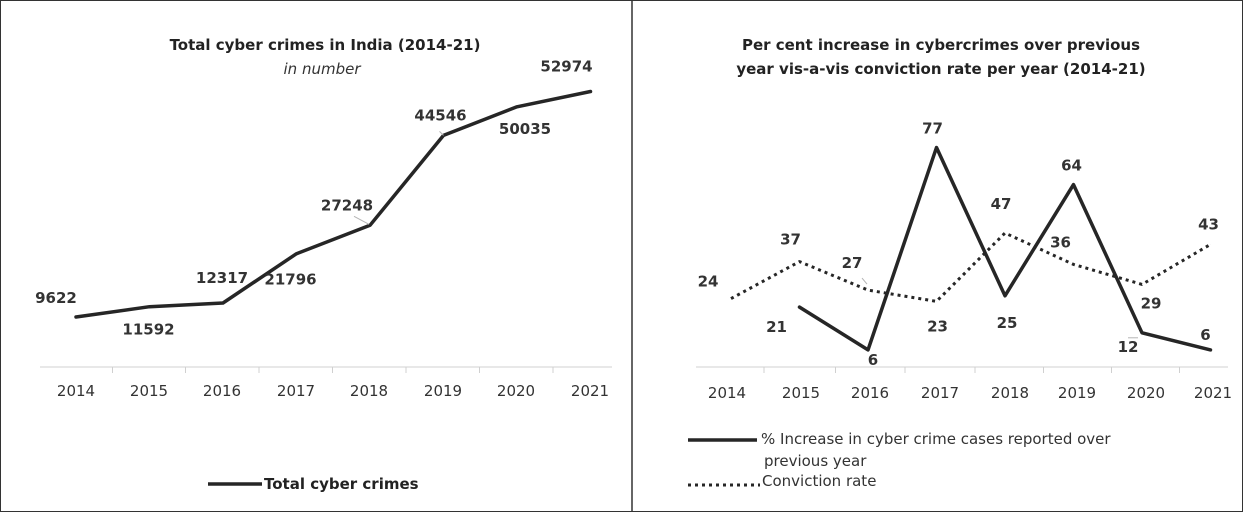 The image size is (1243, 512). I want to click on data-label: 36, so click(1060, 242).